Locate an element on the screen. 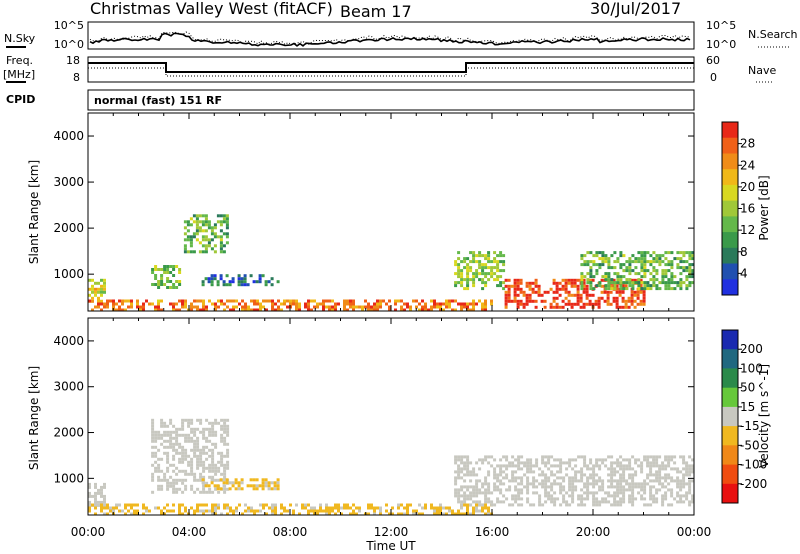 This screenshot has height=554, width=800. noise-right-tick-bottom: 10^0 is located at coordinates (721, 44).